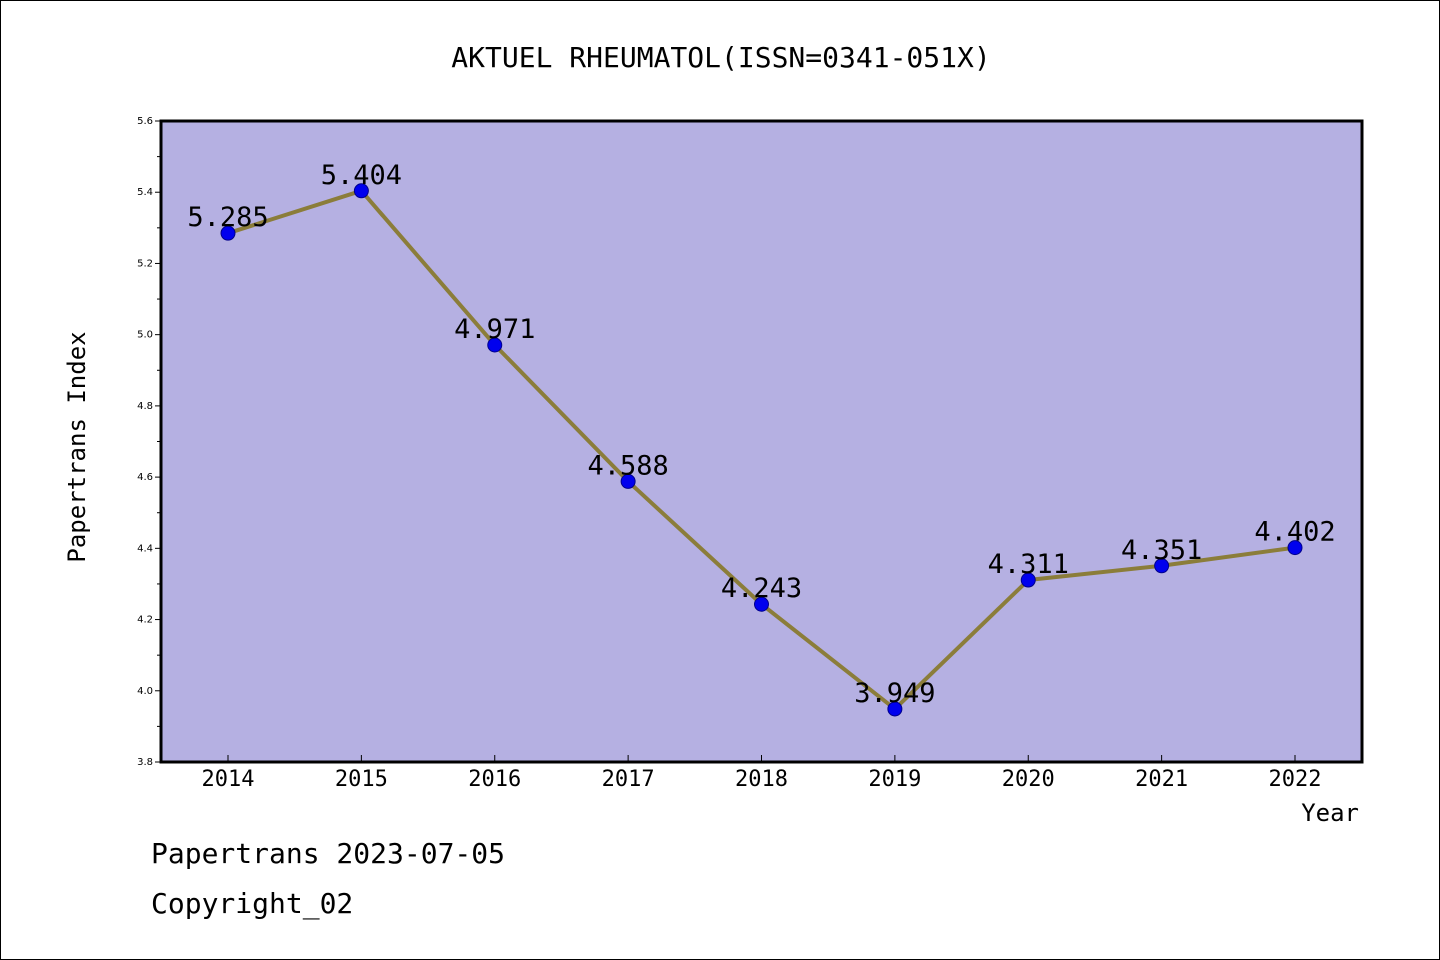 Image resolution: width=1440 pixels, height=960 pixels. I want to click on x-tick-label: 2017, so click(628, 779).